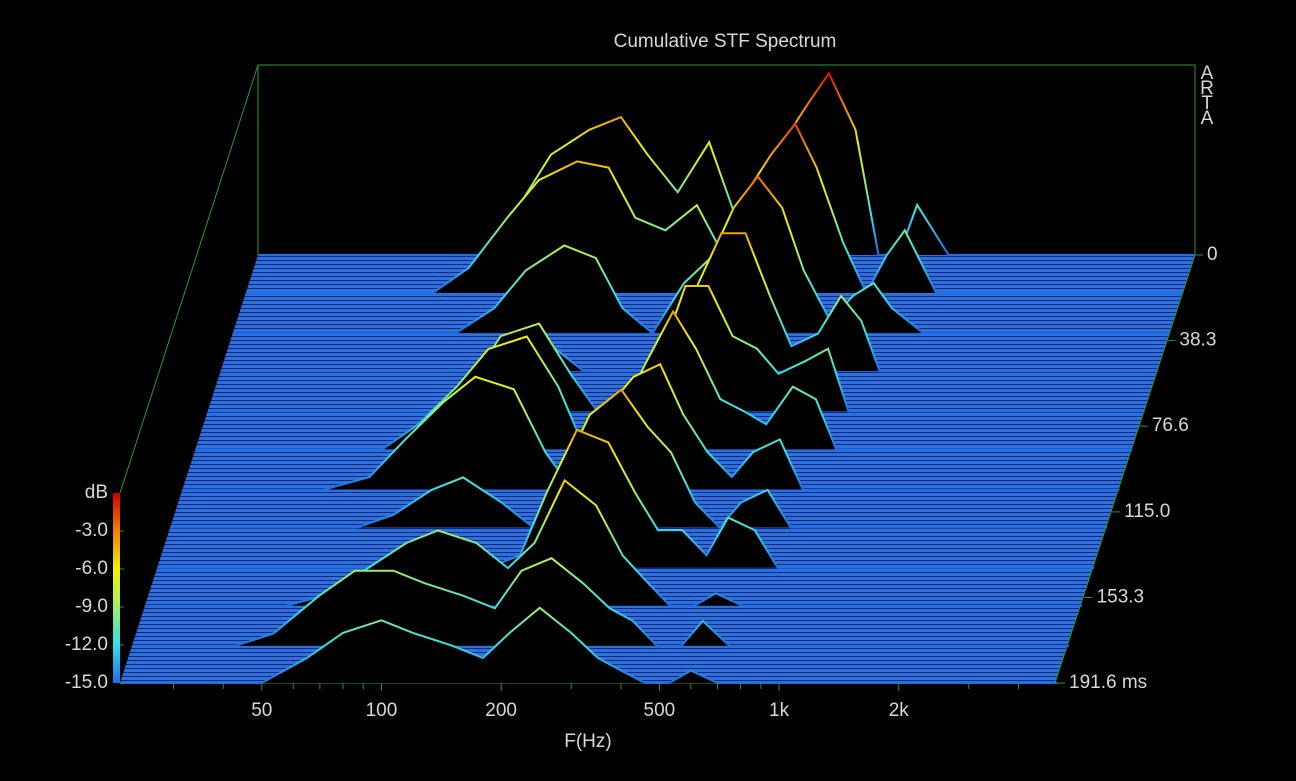  I want to click on color-bar, so click(116, 588).